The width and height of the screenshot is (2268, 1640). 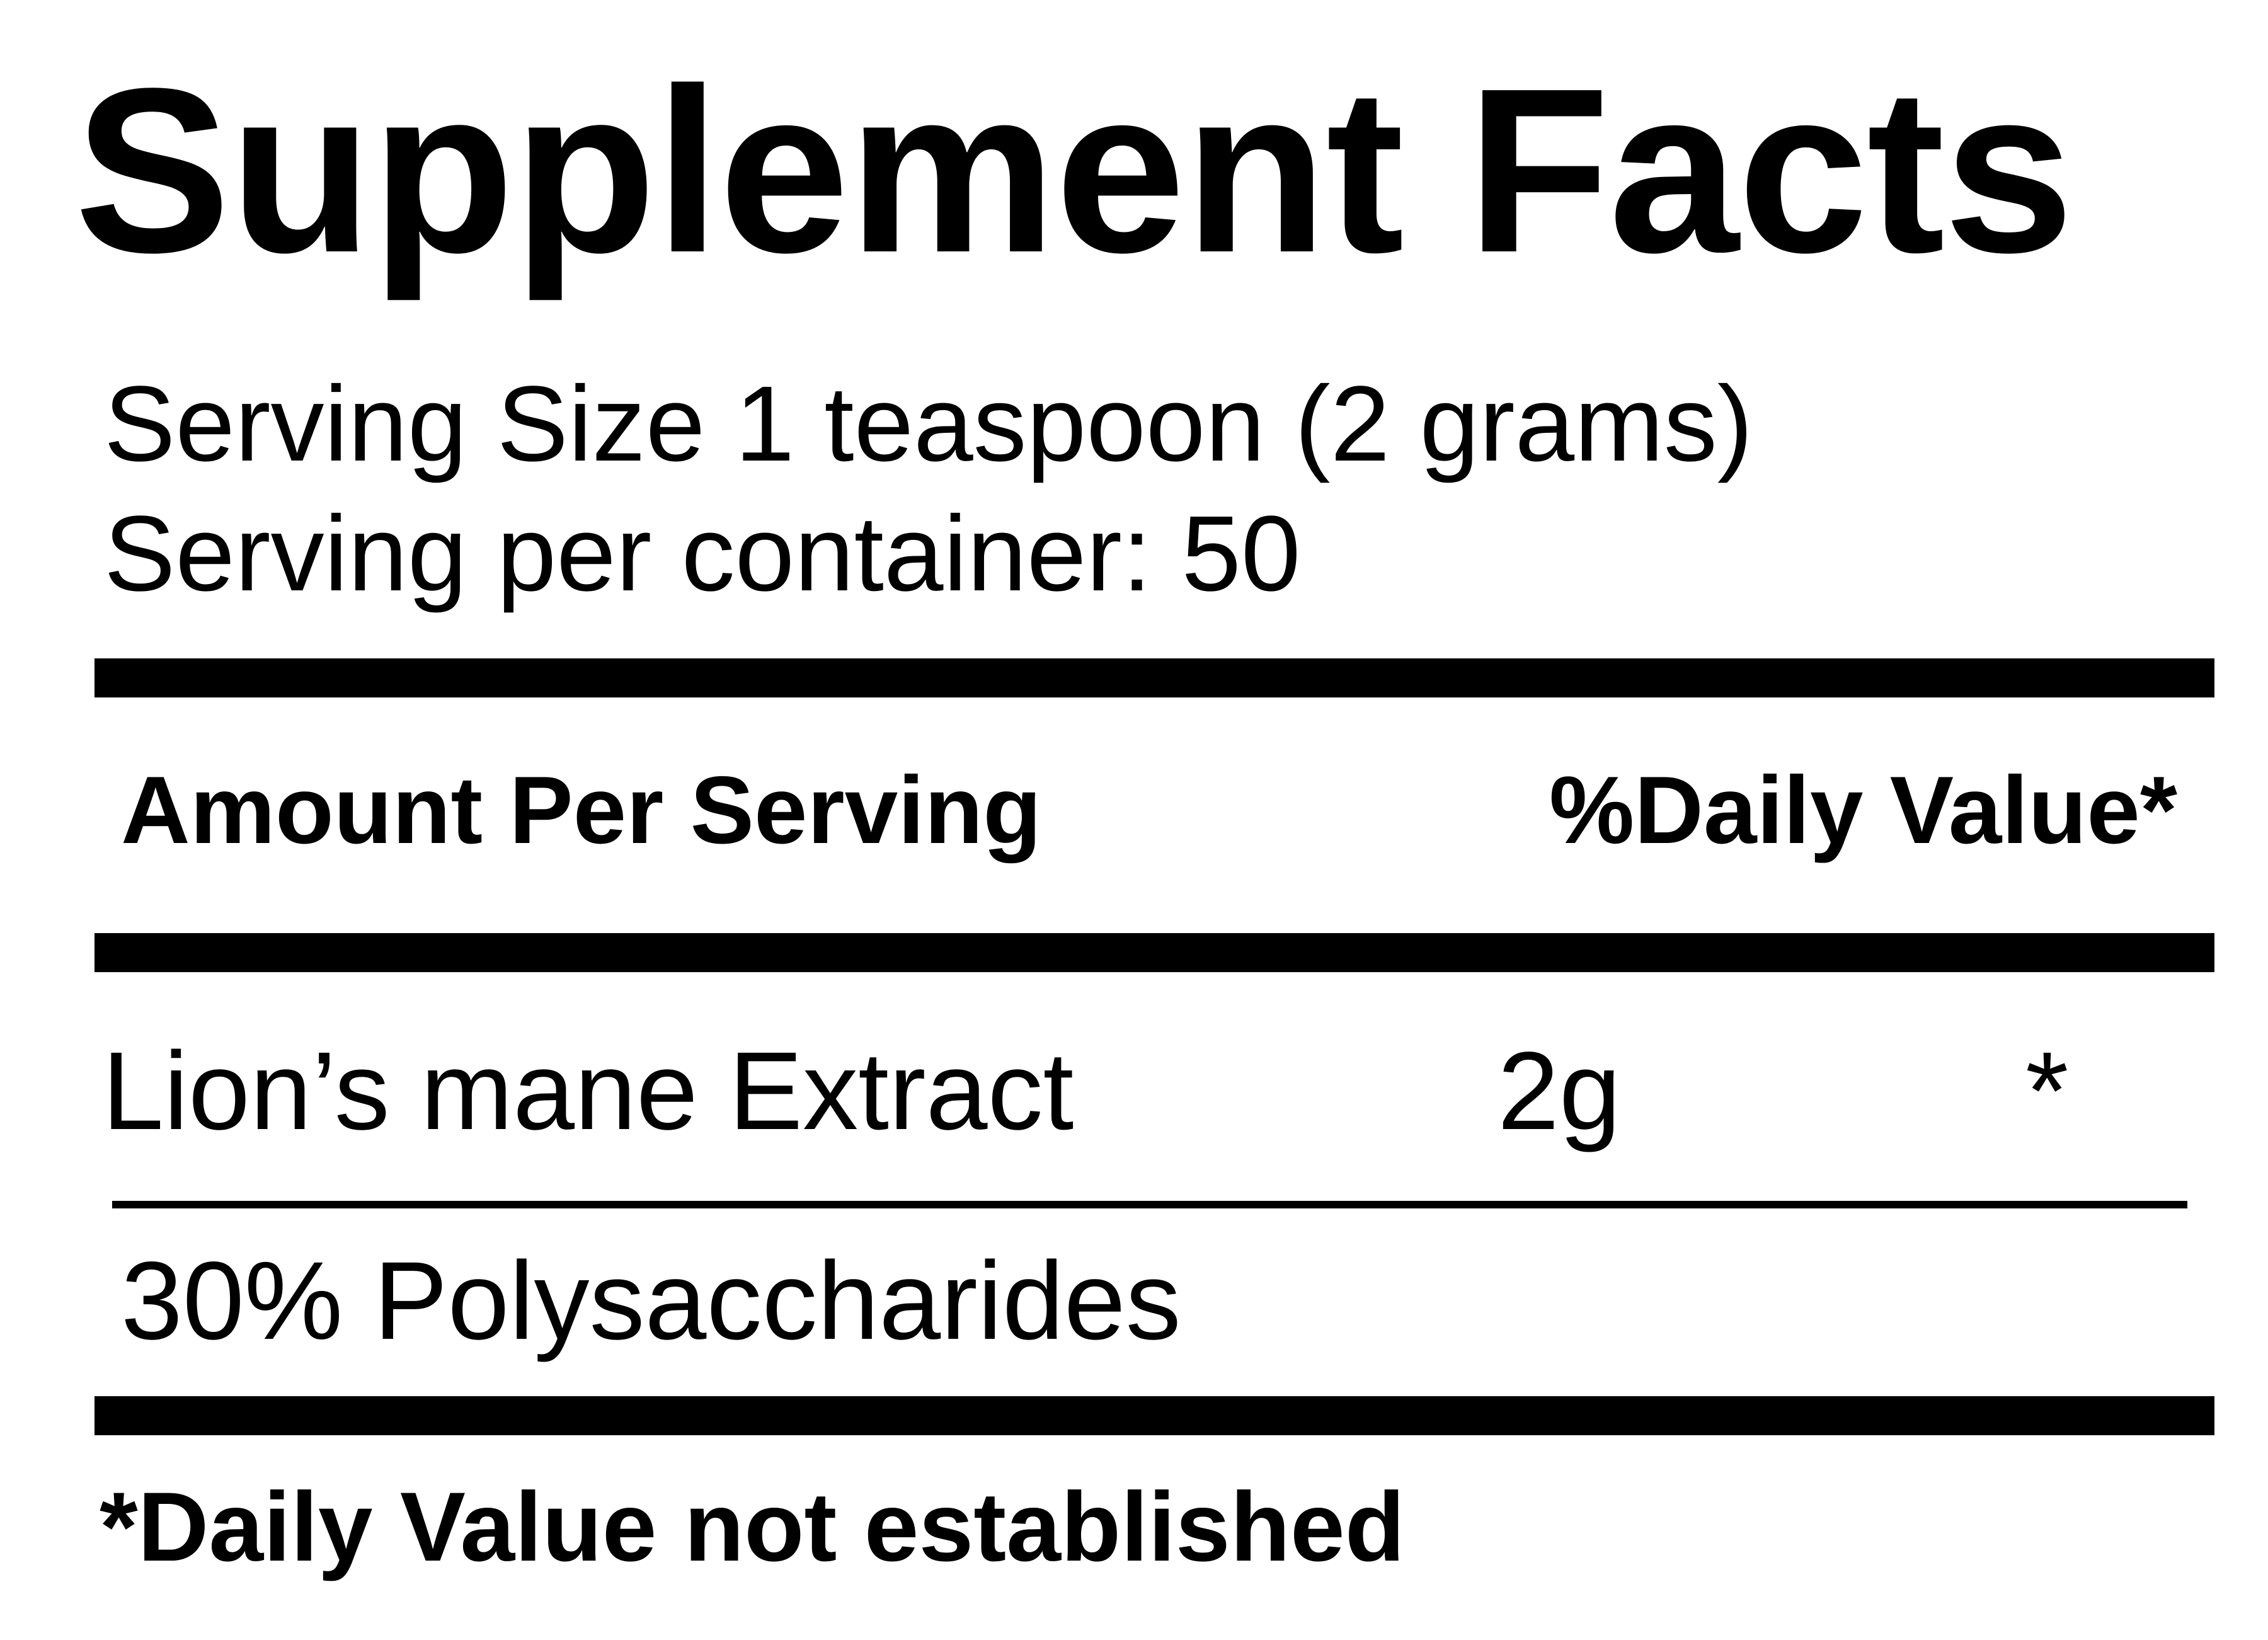 I want to click on bottom-thick-rule, so click(x=1154, y=1415).